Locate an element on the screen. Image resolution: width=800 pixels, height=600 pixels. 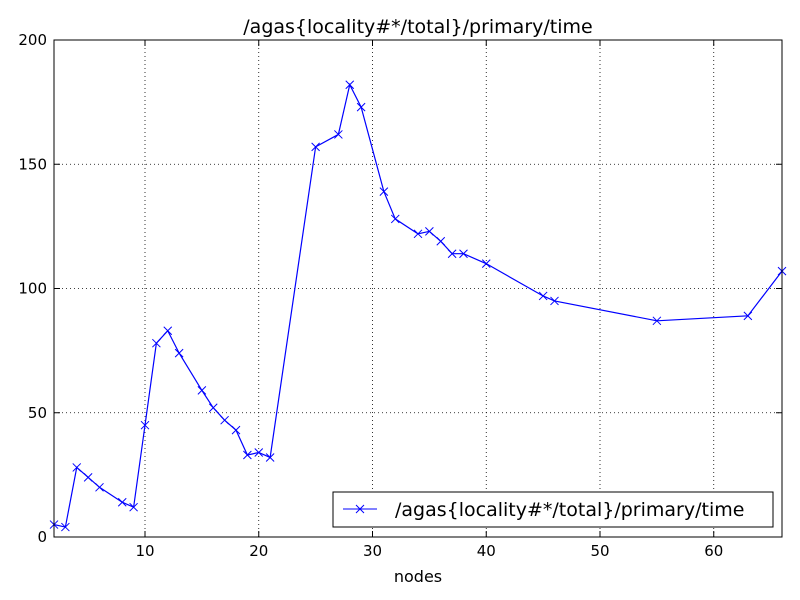
x-tick-label: 40 is located at coordinates (486, 551).